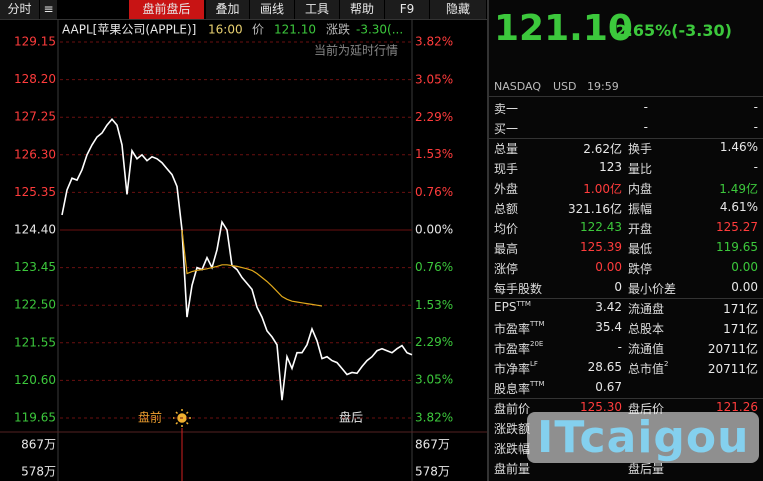 This screenshot has height=481, width=763. I want to click on price-label: 价, so click(258, 30).